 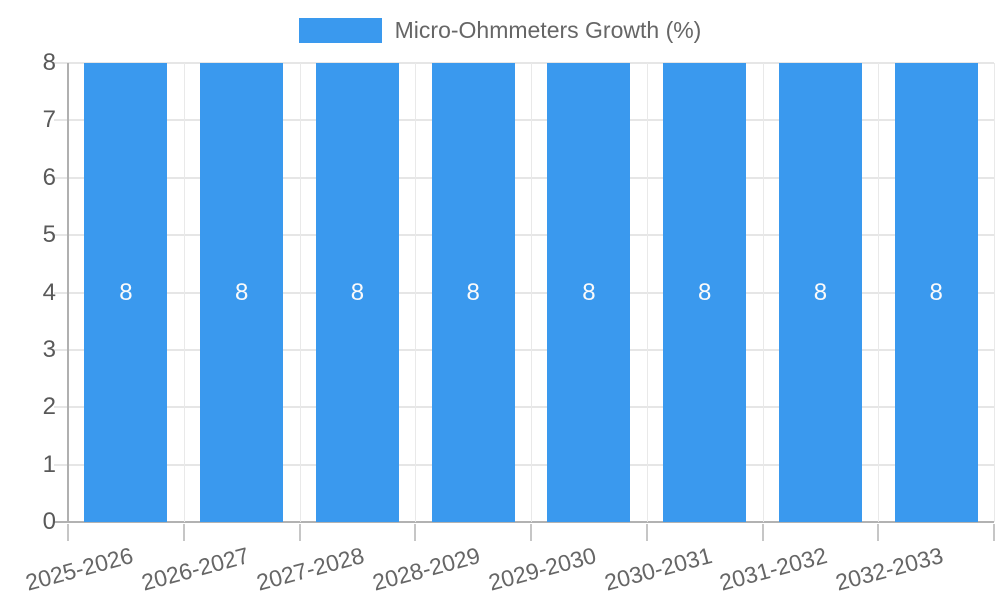 I want to click on chart-legend: Micro-Ohmmeters Growth (%), so click(x=500, y=30).